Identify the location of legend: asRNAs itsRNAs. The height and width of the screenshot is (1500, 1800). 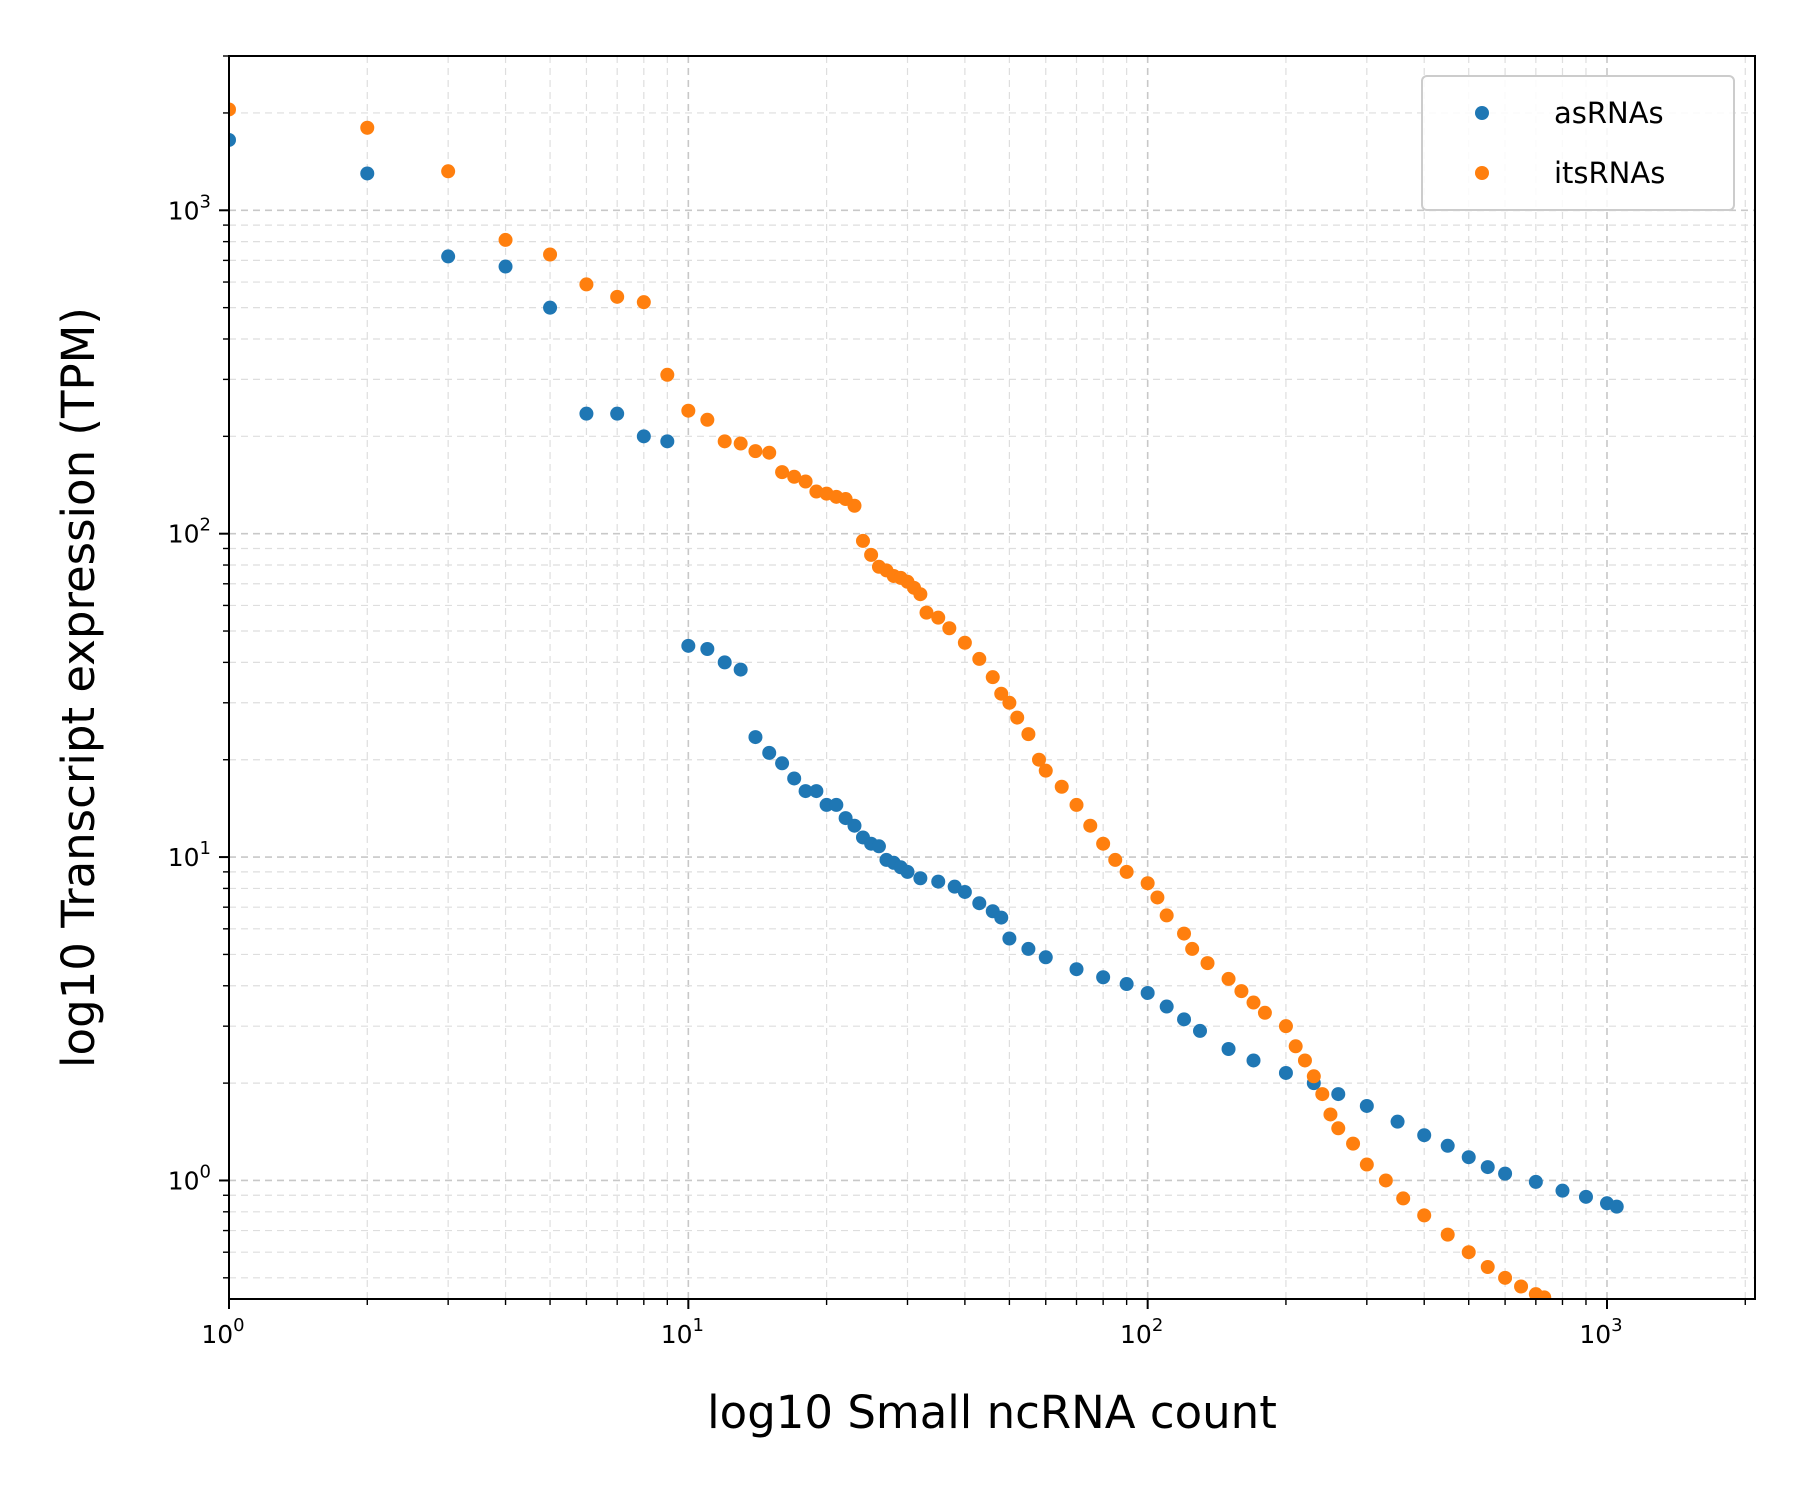
(1578, 143).